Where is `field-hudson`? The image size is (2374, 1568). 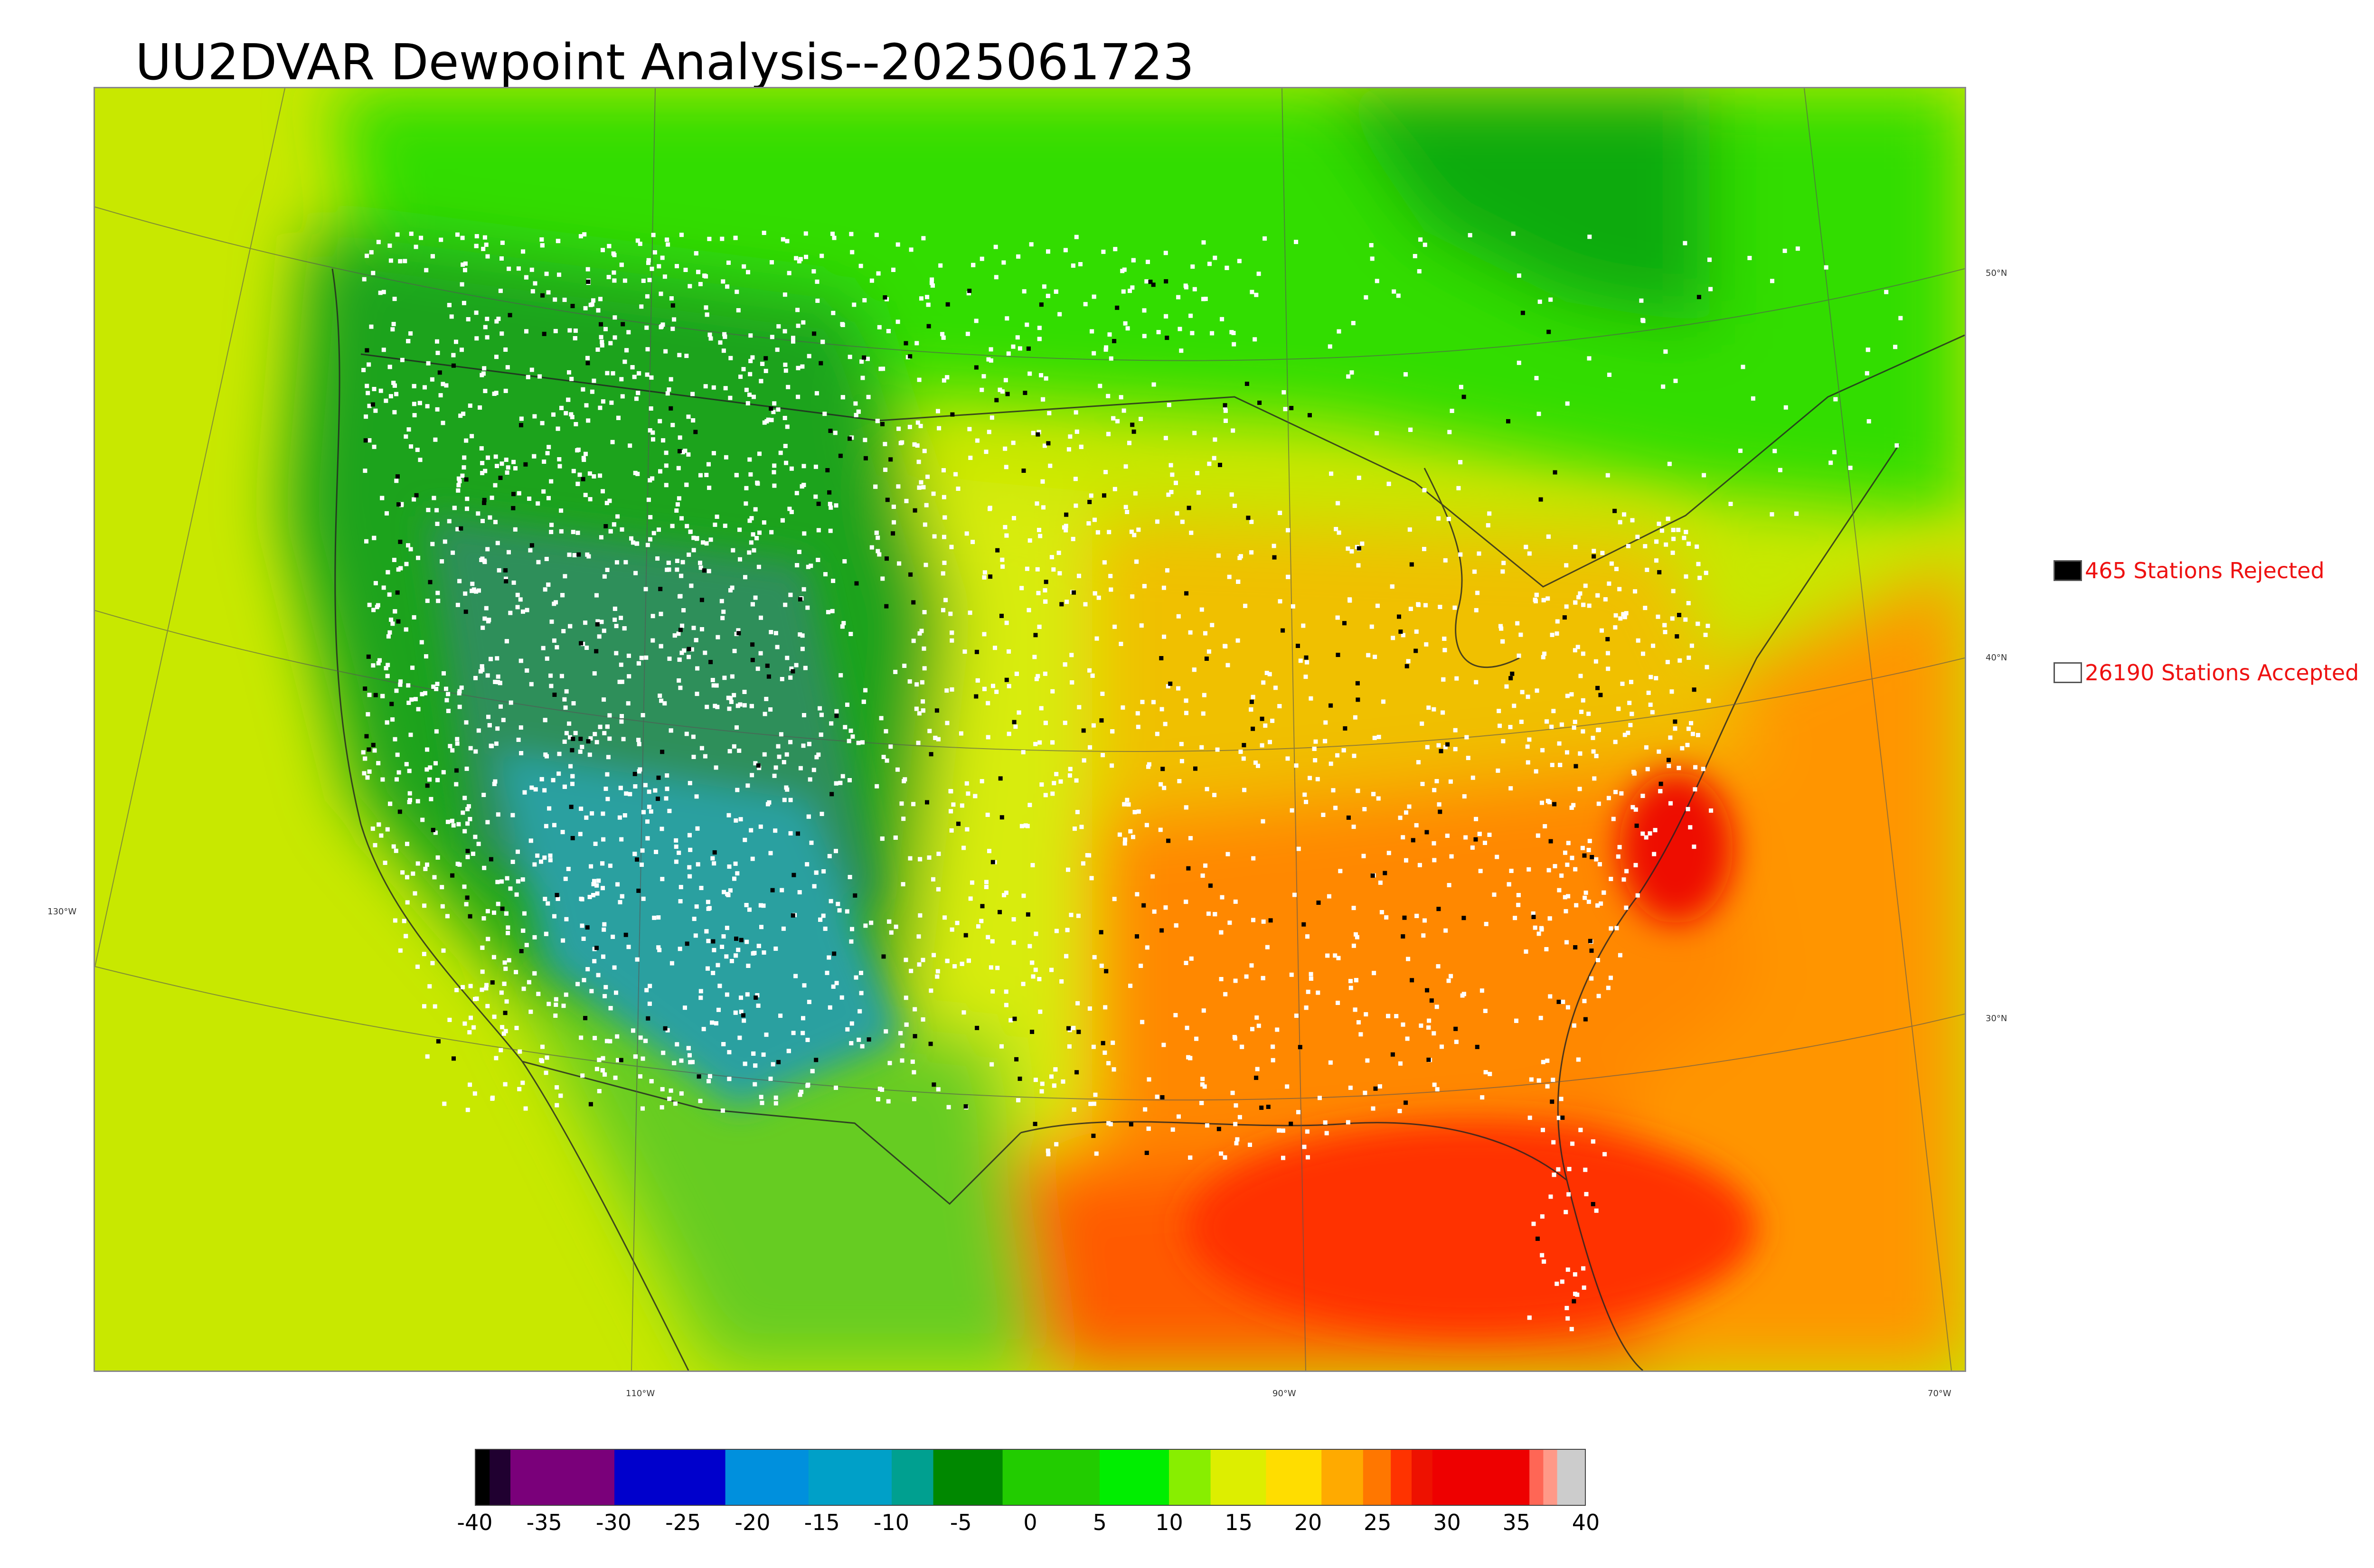
field-hudson is located at coordinates (1519, 207).